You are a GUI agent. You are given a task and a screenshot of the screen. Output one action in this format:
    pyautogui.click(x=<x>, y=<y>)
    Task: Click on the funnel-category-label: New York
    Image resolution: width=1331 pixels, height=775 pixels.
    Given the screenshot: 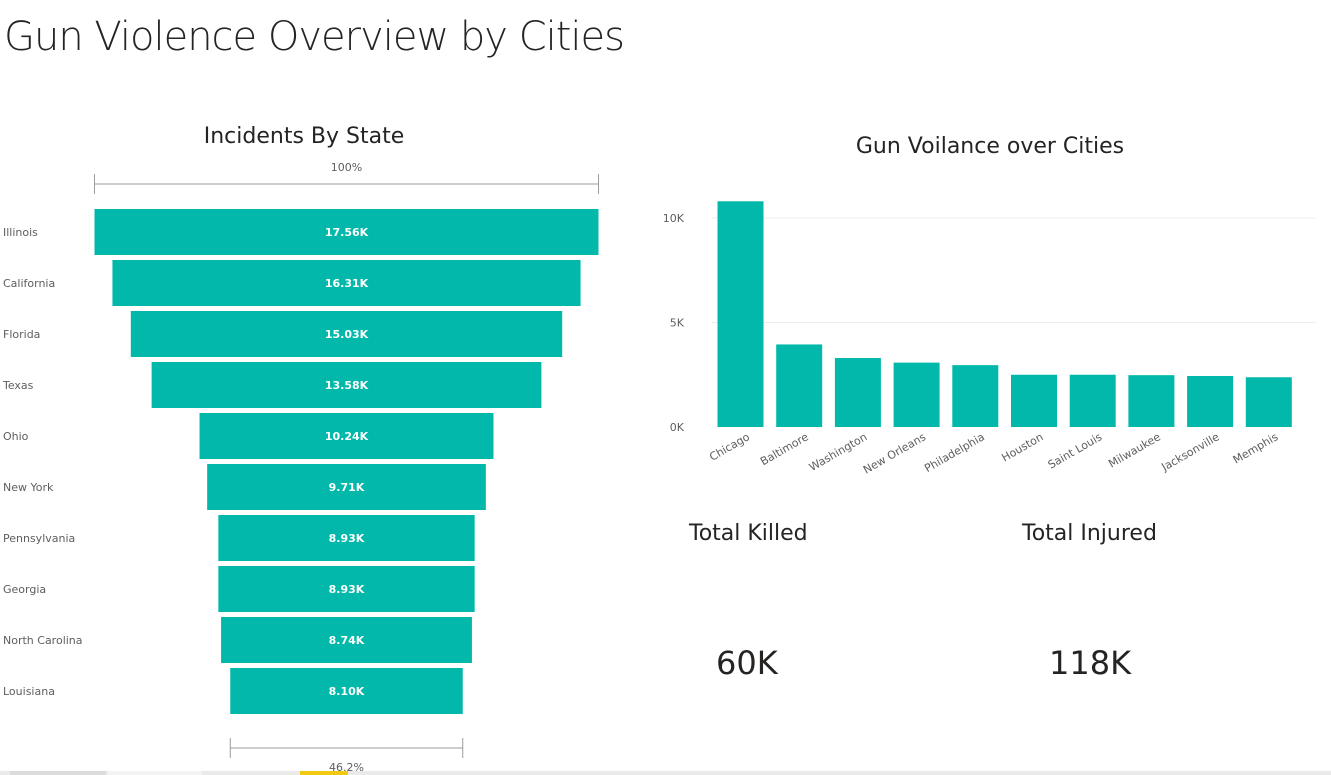 What is the action you would take?
    pyautogui.click(x=28, y=487)
    